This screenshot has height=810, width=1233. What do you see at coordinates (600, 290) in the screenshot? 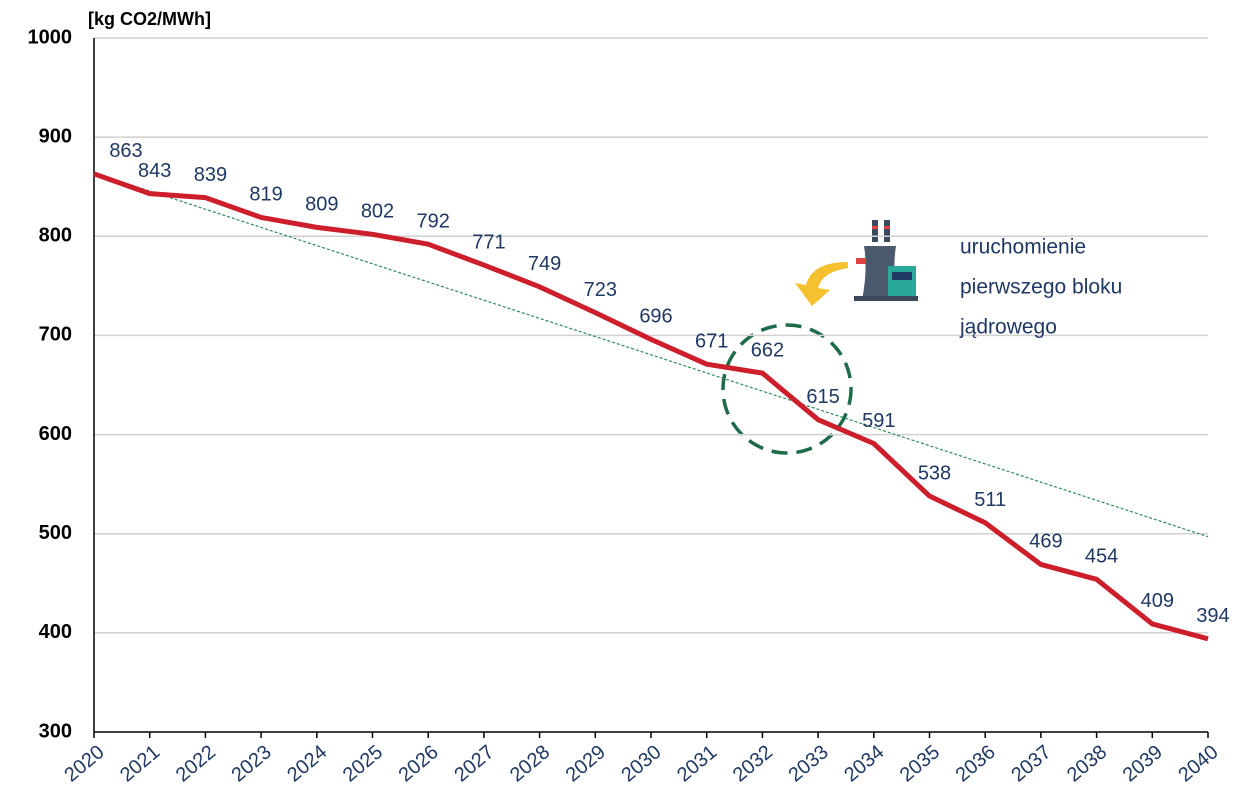
I see `data-label: 723` at bounding box center [600, 290].